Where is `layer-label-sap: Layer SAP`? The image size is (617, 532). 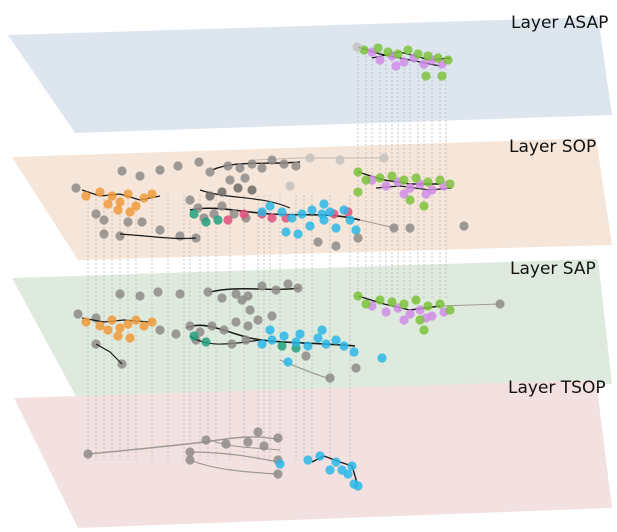 layer-label-sap: Layer SAP is located at coordinates (553, 269).